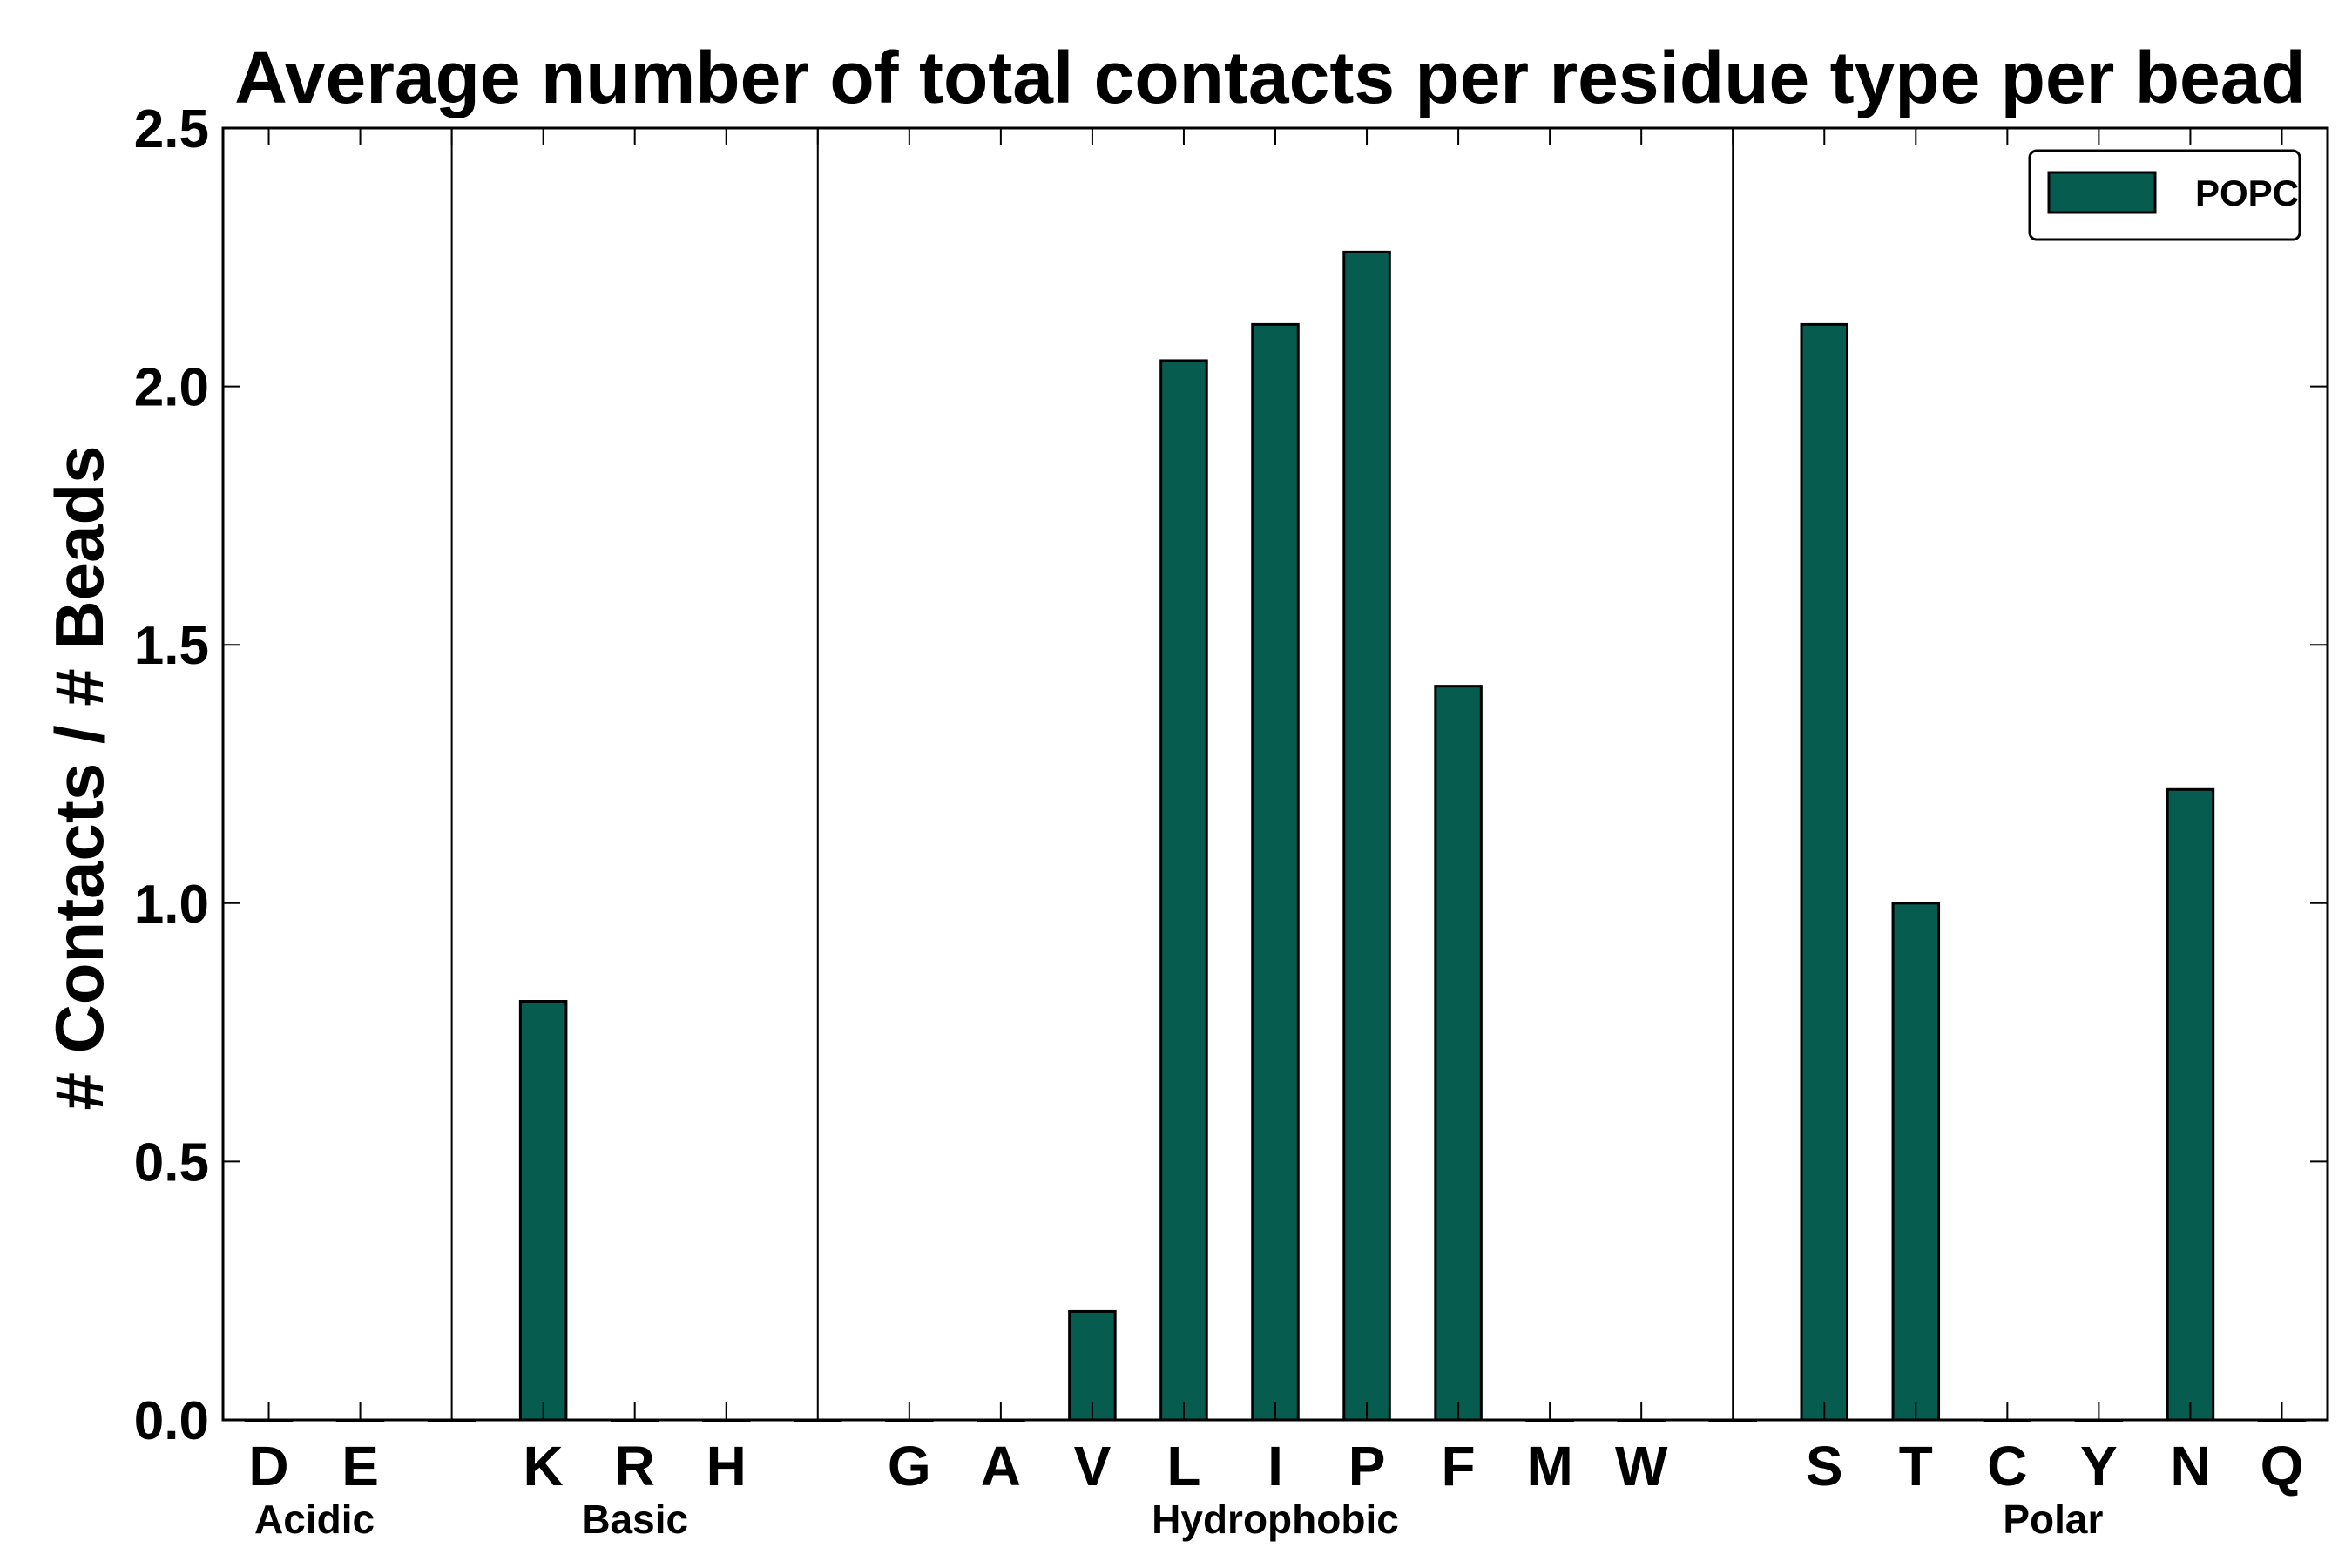  Describe the element at coordinates (1641, 1466) in the screenshot. I see `x-tick-label-W: W` at that location.